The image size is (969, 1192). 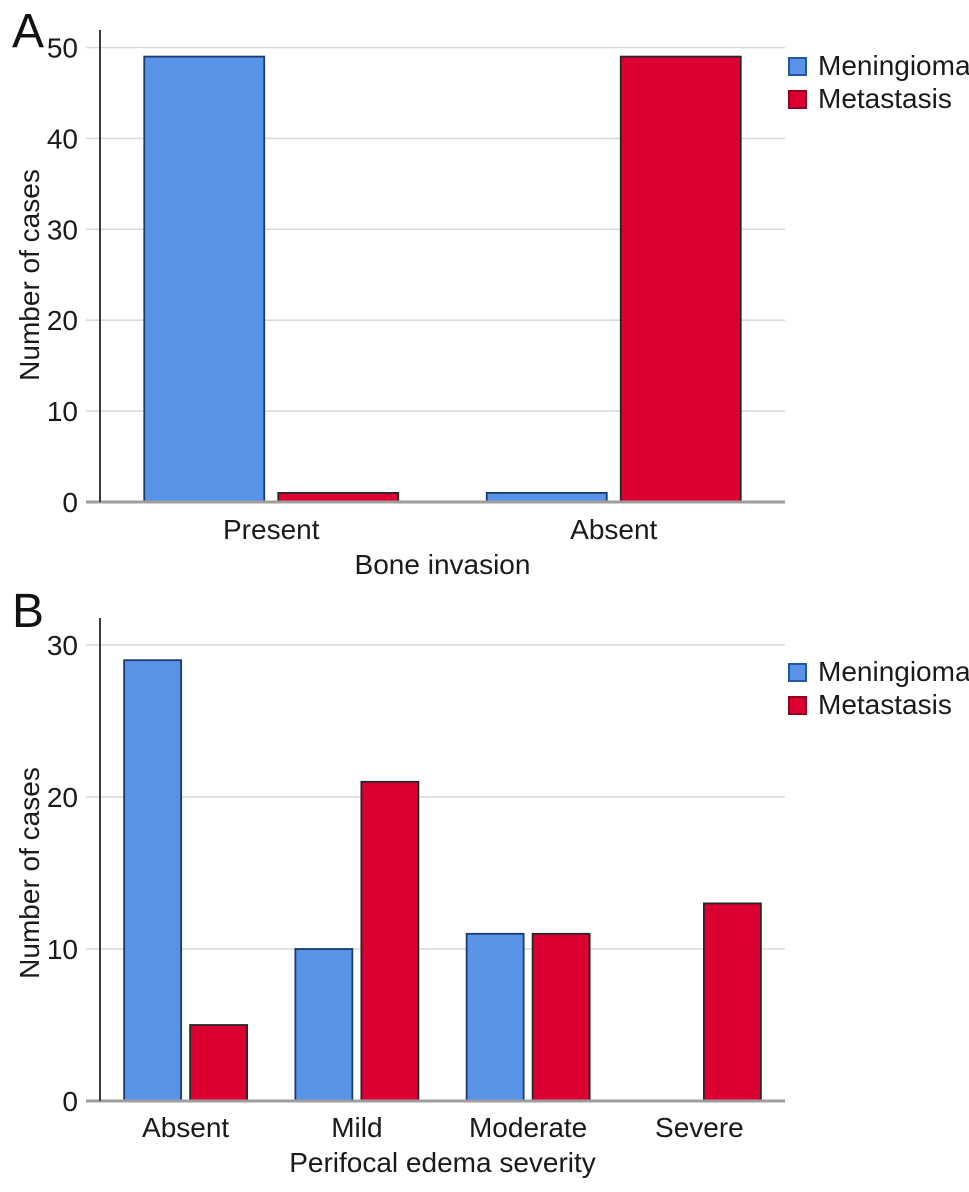 I want to click on y-tick-label: 50, so click(x=62, y=48).